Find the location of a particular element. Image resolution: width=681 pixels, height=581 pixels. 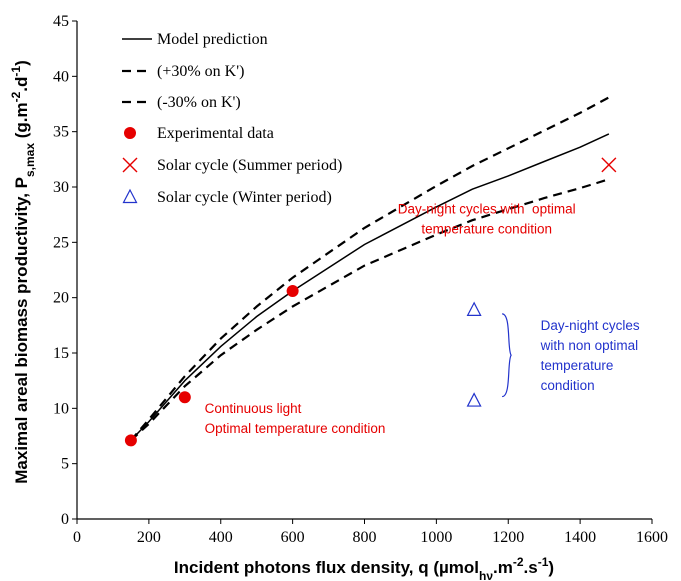

y-tick-label: 45 is located at coordinates (61, 21).